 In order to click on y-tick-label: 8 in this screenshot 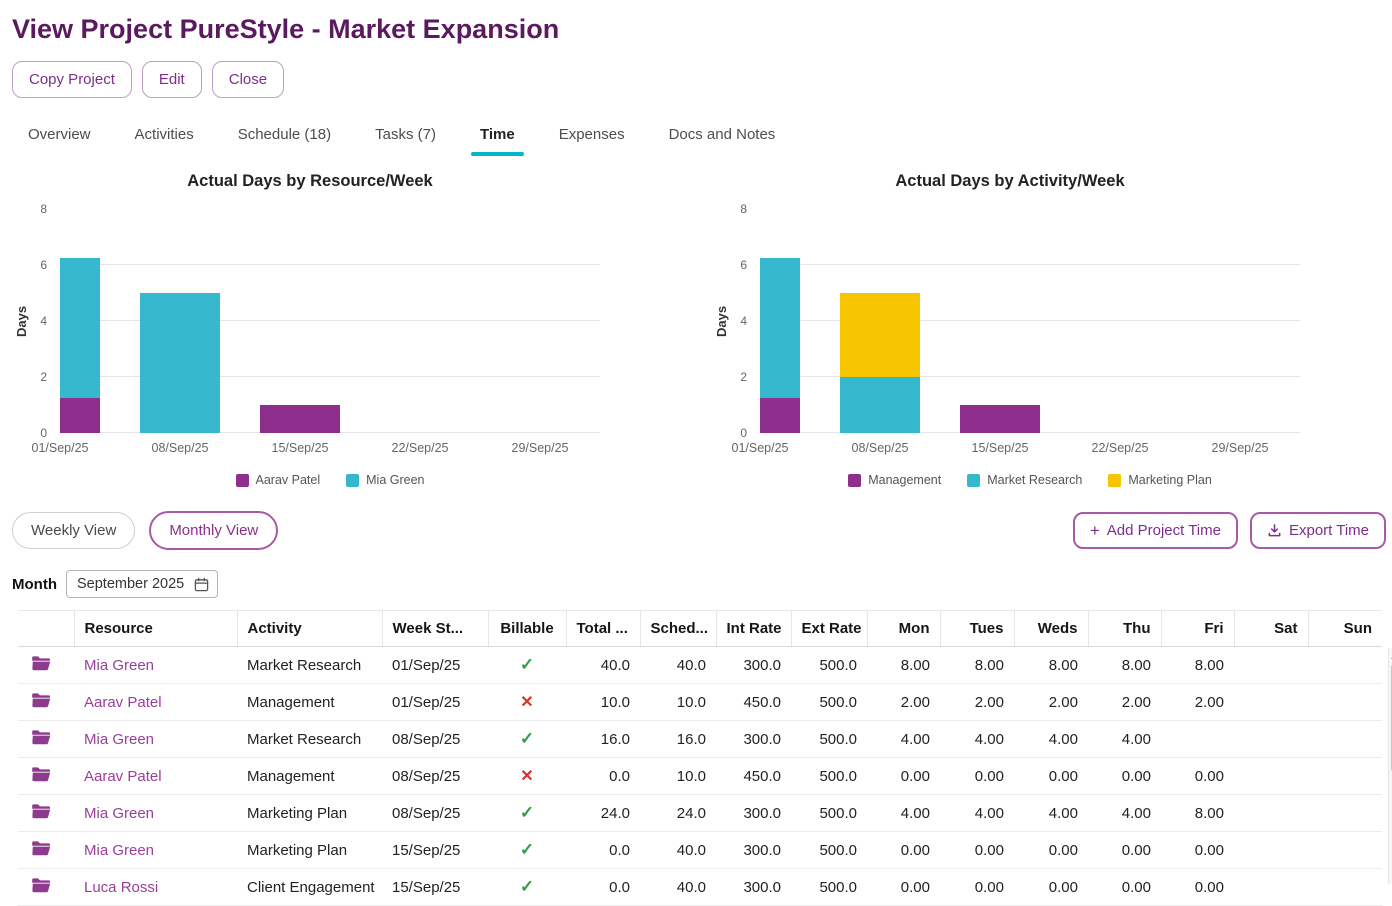, I will do `click(743, 209)`.